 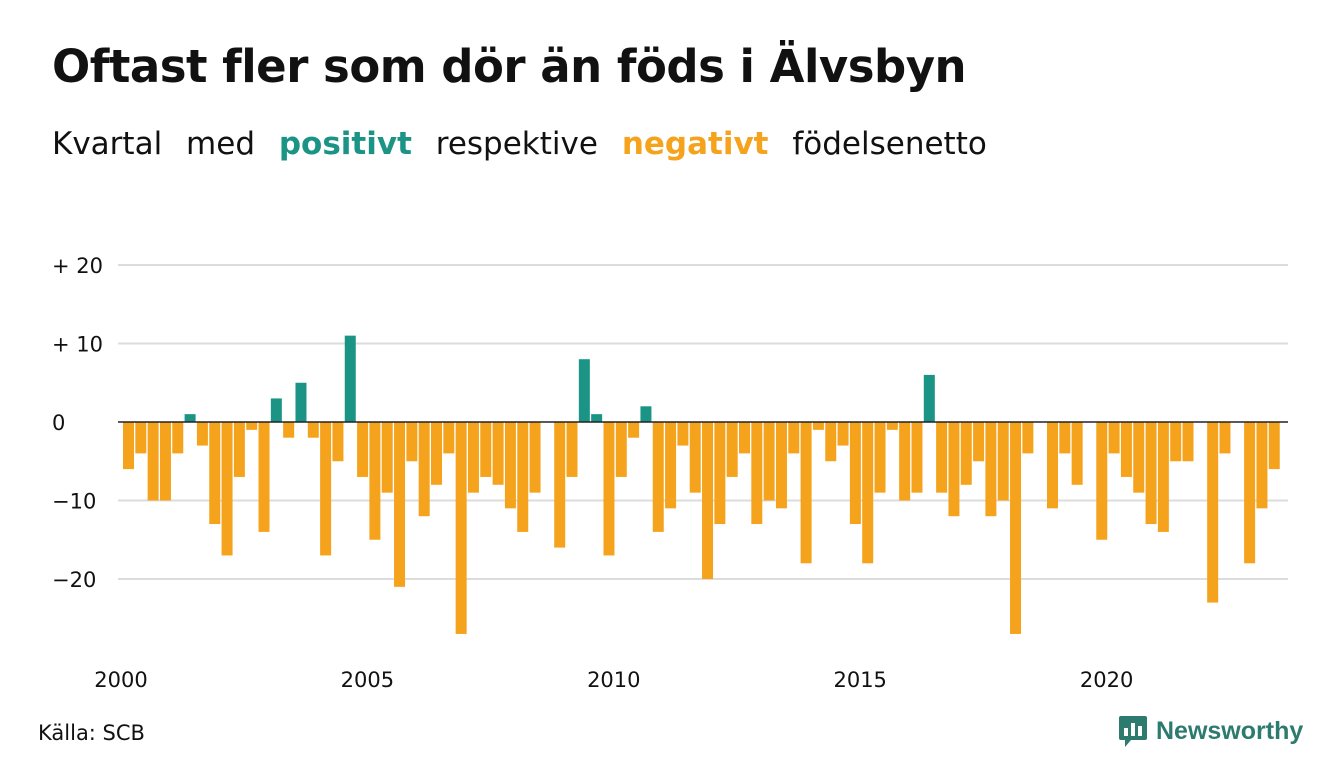 What do you see at coordinates (58, 423) in the screenshot?
I see `y-tick-label: 0` at bounding box center [58, 423].